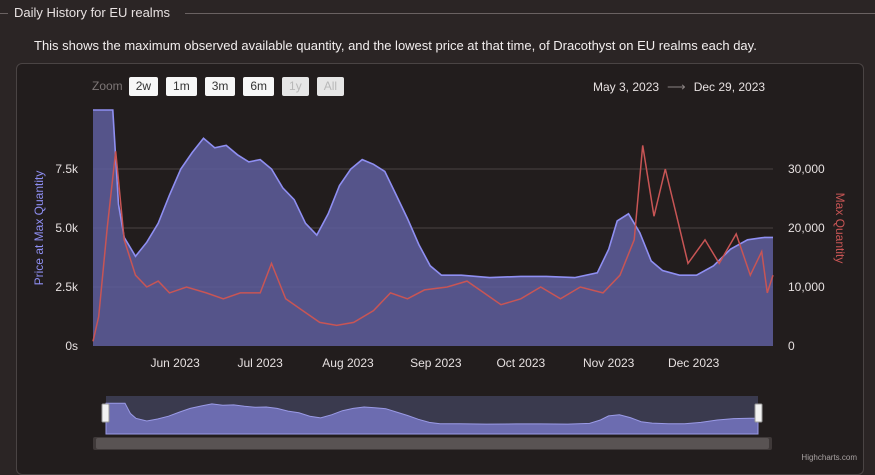 This screenshot has height=475, width=875. Describe the element at coordinates (260, 363) in the screenshot. I see `x-tick-label: Jul 2023` at that location.